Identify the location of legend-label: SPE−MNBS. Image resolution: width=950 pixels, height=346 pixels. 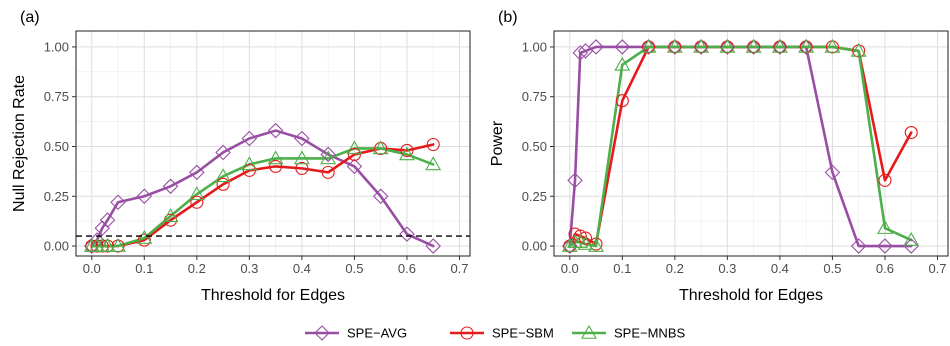
(649, 333).